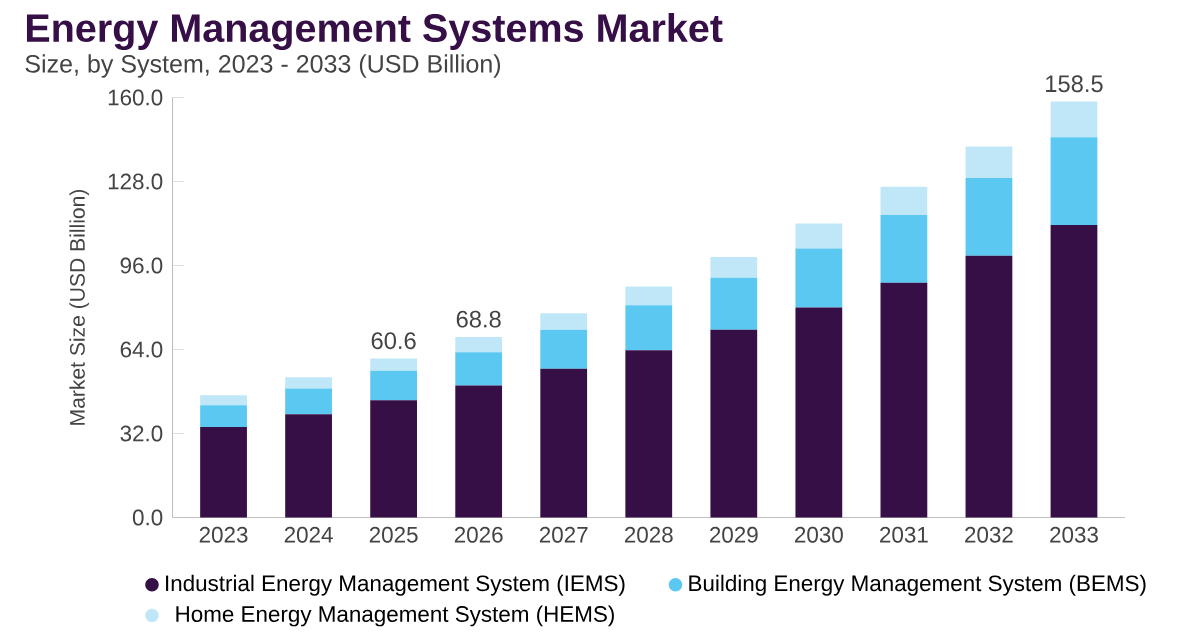 Image resolution: width=1200 pixels, height=636 pixels. I want to click on y-tick-label: 0.0, so click(147, 517).